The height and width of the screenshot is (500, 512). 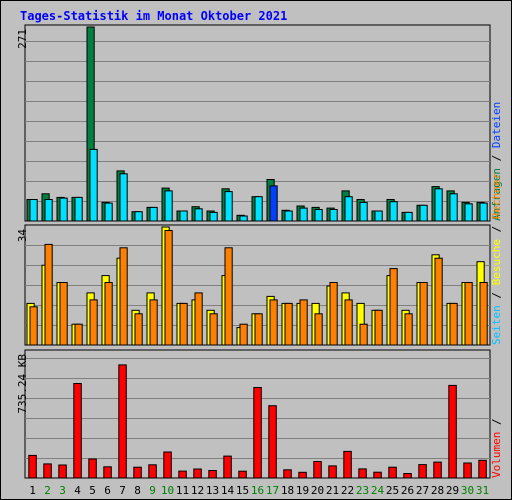 What do you see at coordinates (122, 490) in the screenshot?
I see `day-label-7: 7` at bounding box center [122, 490].